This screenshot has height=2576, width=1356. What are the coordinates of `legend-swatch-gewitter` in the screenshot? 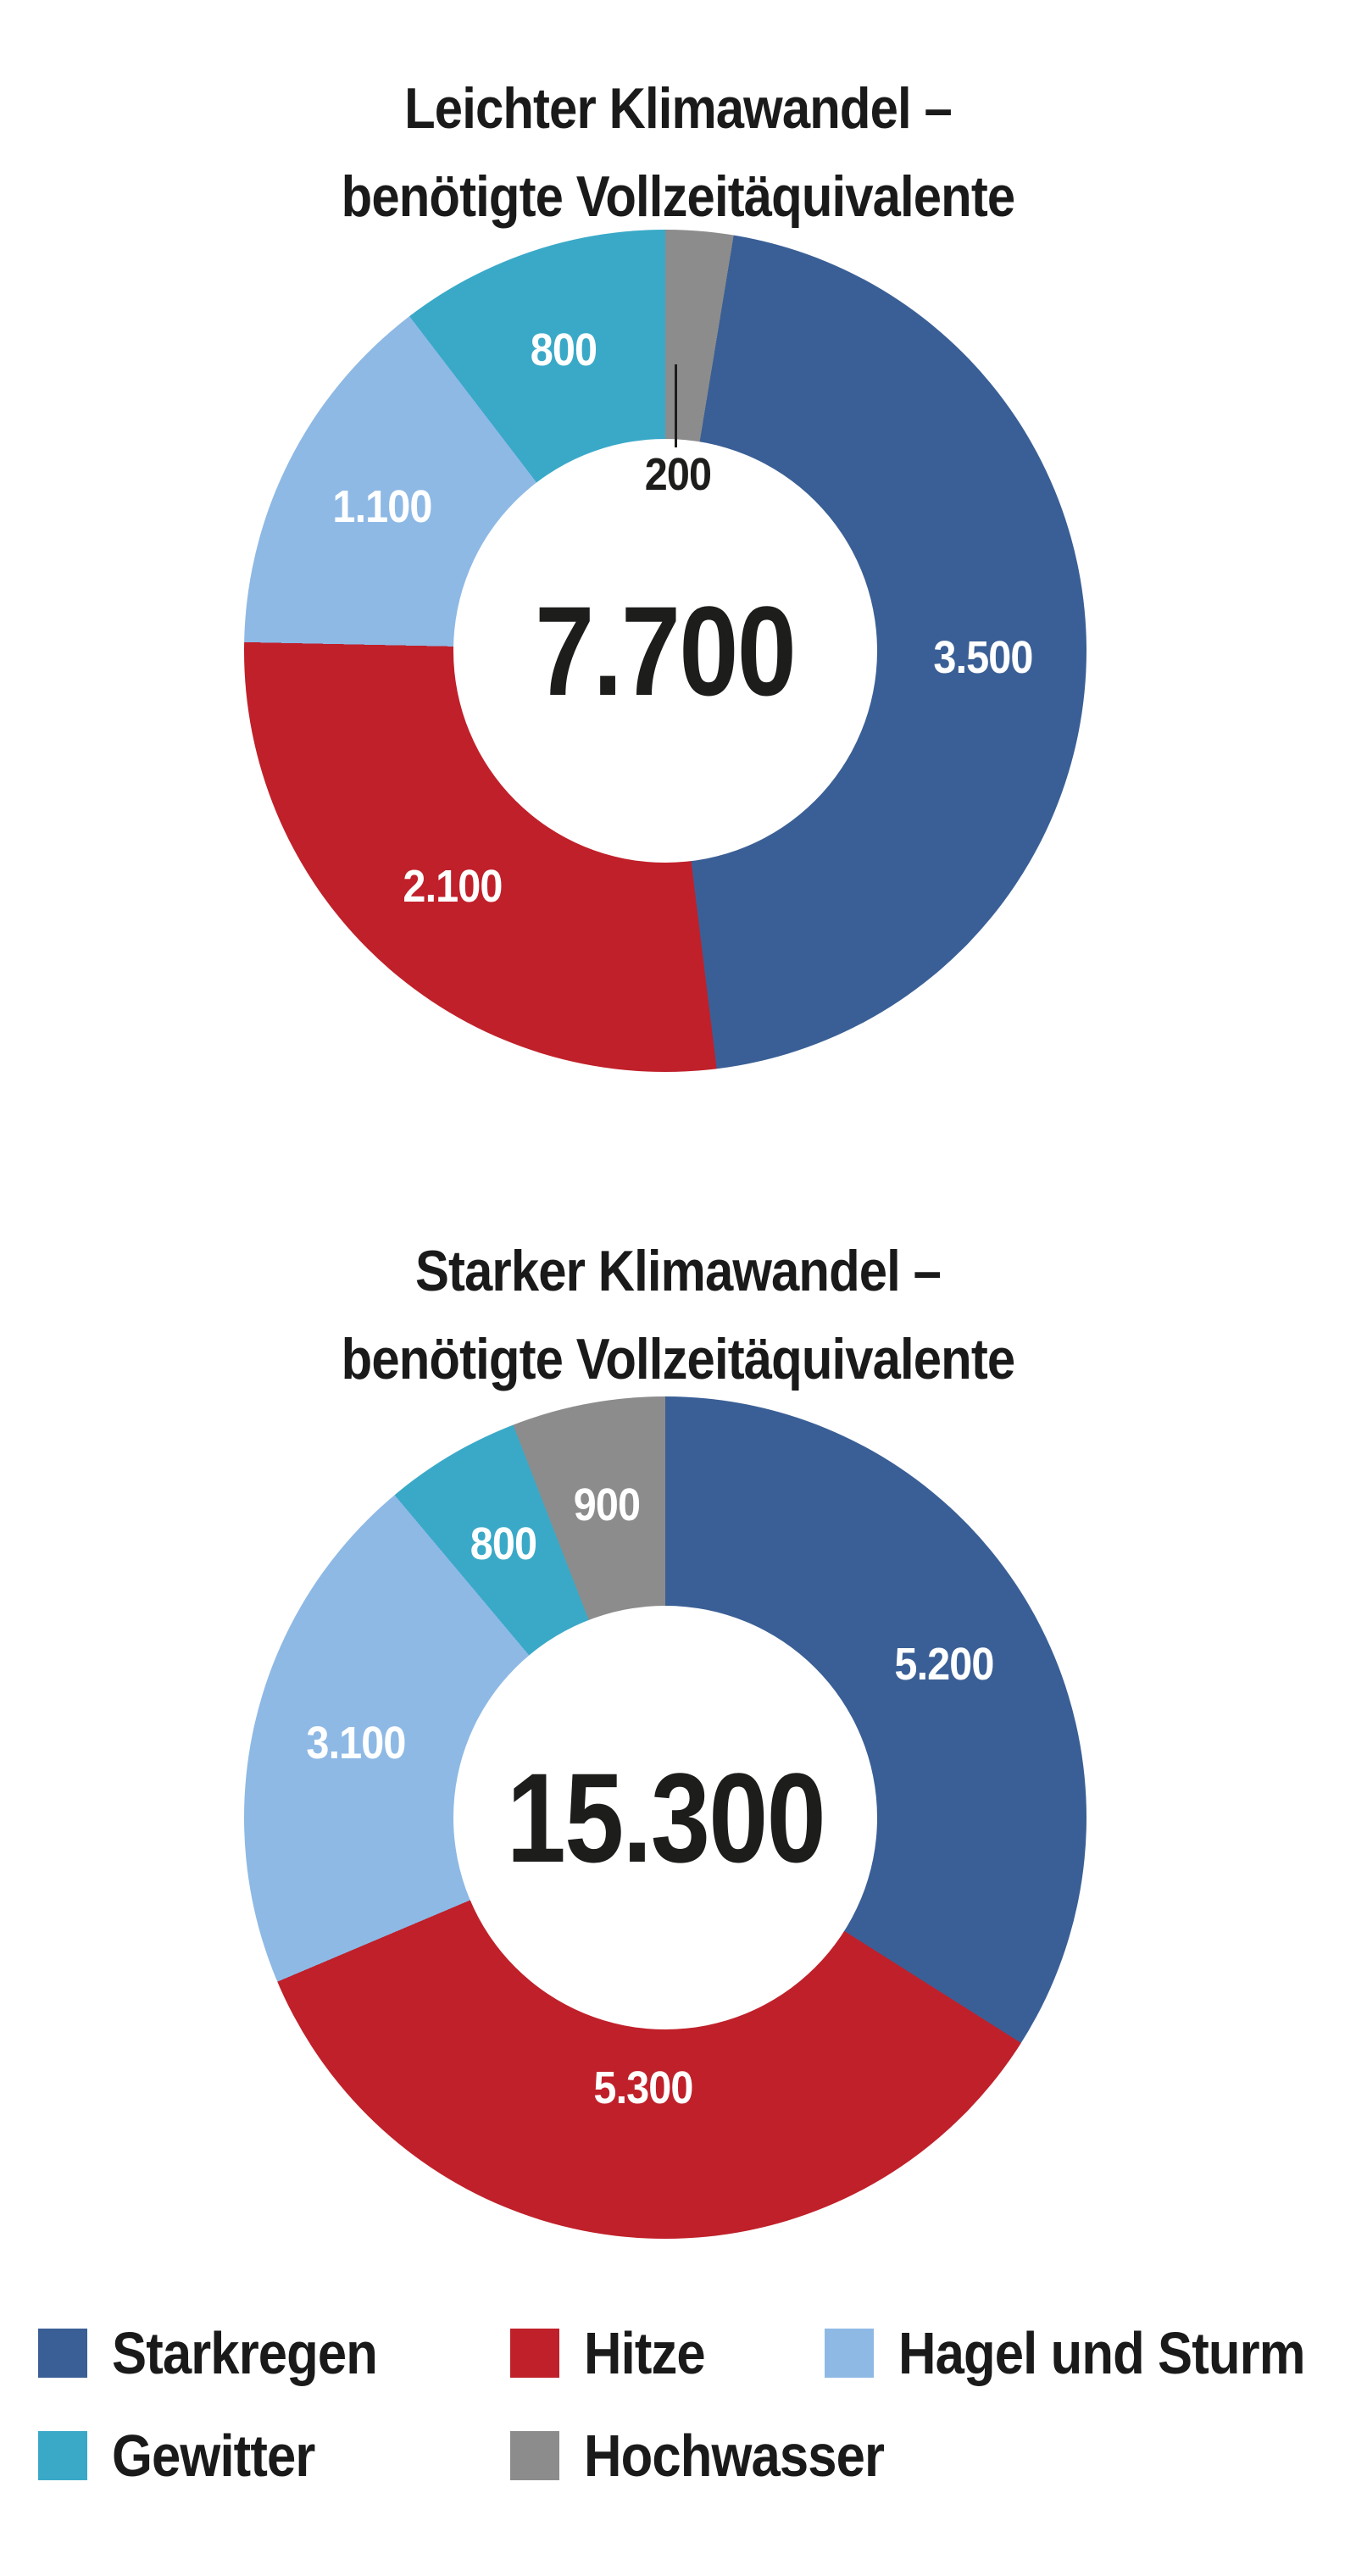 It's located at (62, 2455).